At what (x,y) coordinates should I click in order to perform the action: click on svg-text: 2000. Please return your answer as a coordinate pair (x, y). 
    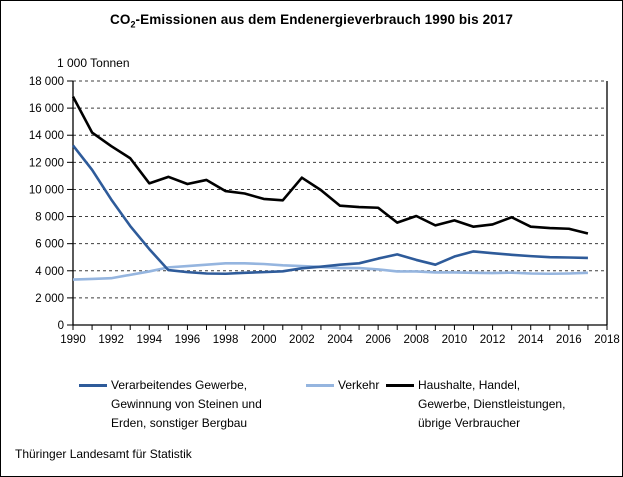
    Looking at the image, I should click on (264, 340).